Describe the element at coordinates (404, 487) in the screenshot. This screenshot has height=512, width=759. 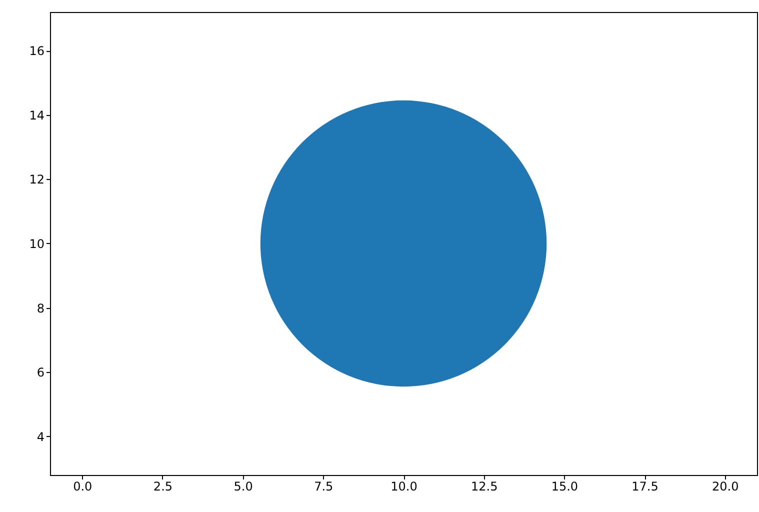
I see `x-tick-label: 10.0` at that location.